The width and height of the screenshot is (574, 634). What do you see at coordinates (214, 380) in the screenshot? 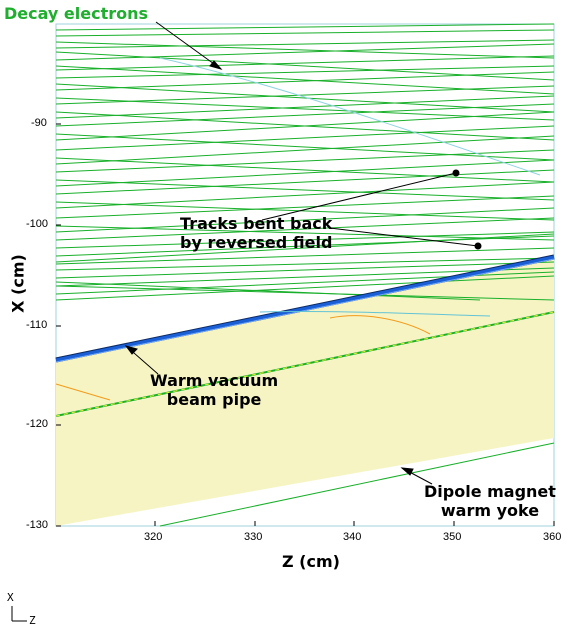
I see `pipe-label-line-1: Warm vacuum` at bounding box center [214, 380].